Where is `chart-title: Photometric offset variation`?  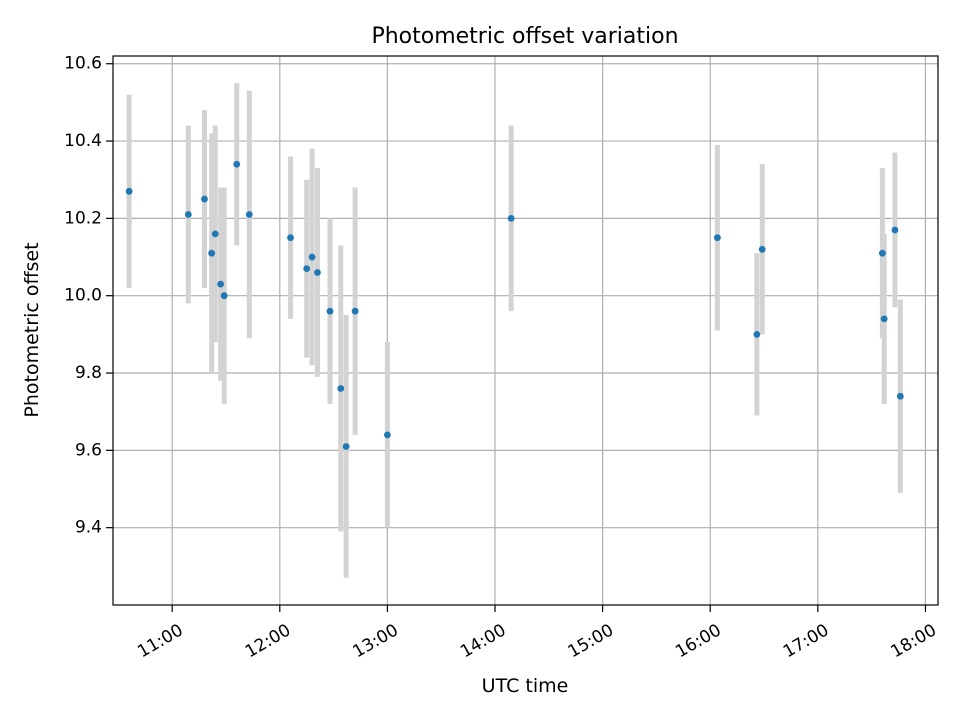 chart-title: Photometric offset variation is located at coordinates (524, 36).